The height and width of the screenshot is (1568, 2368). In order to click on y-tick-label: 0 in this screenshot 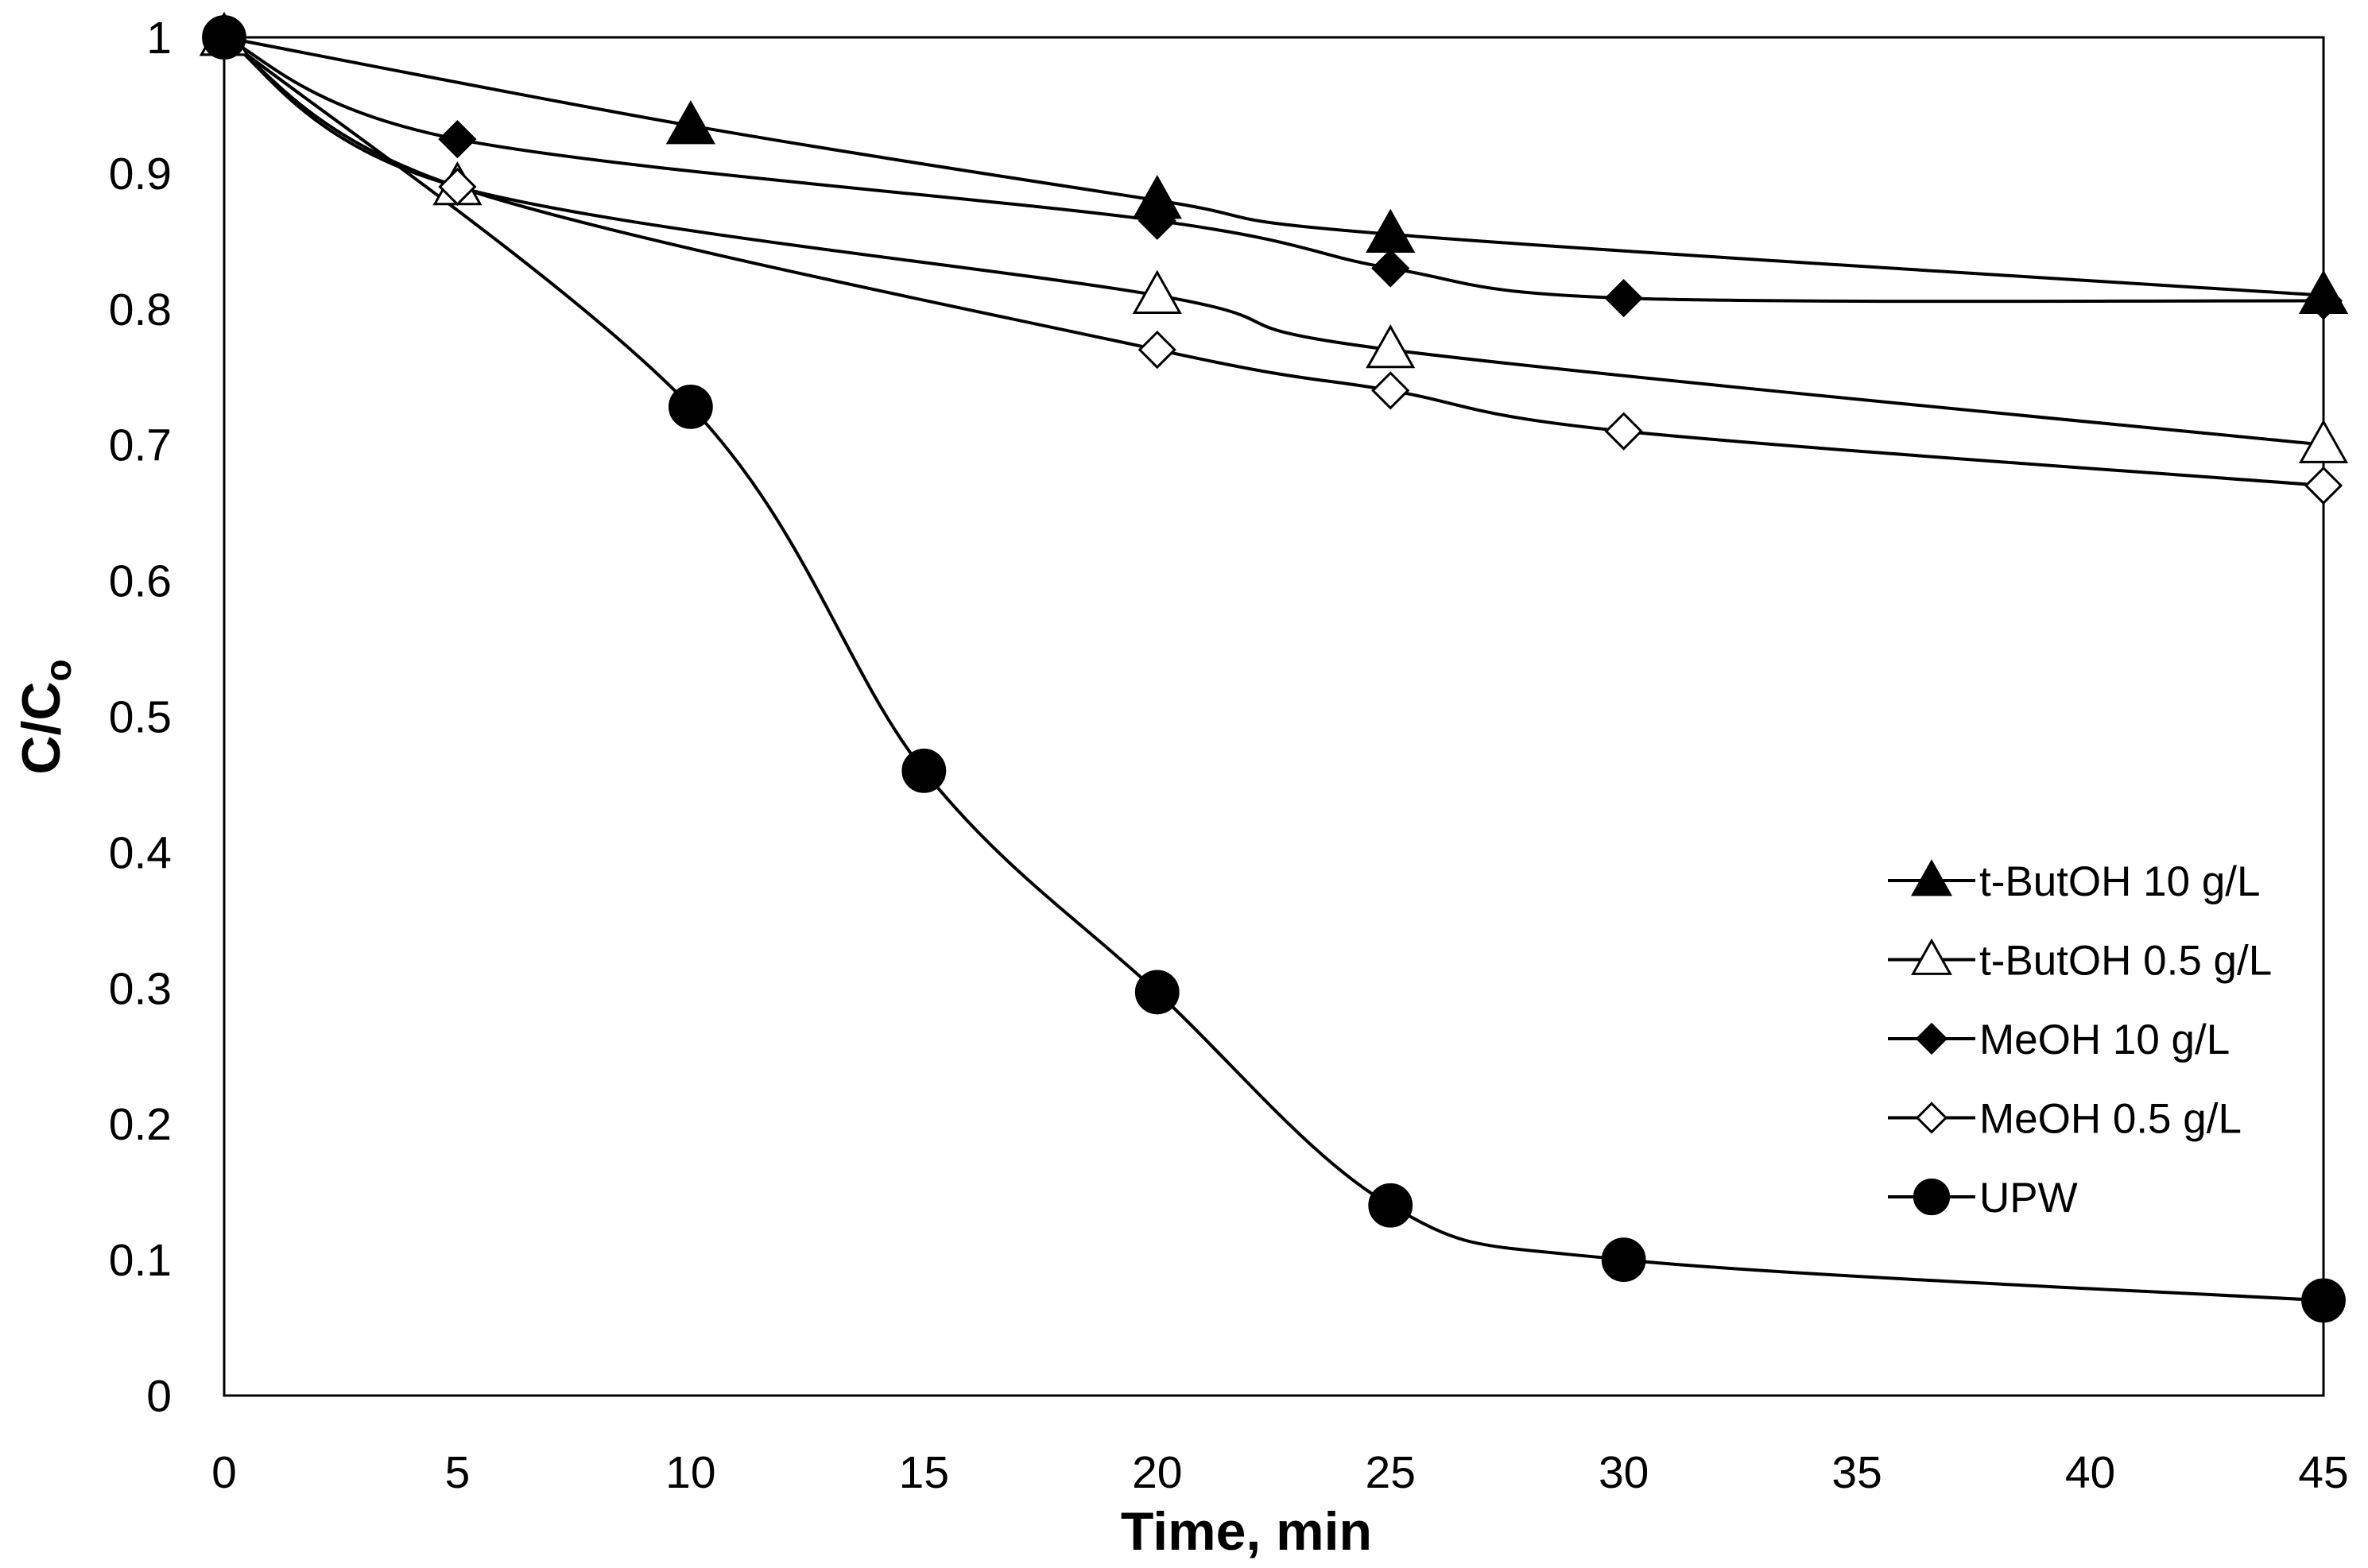, I will do `click(159, 1396)`.